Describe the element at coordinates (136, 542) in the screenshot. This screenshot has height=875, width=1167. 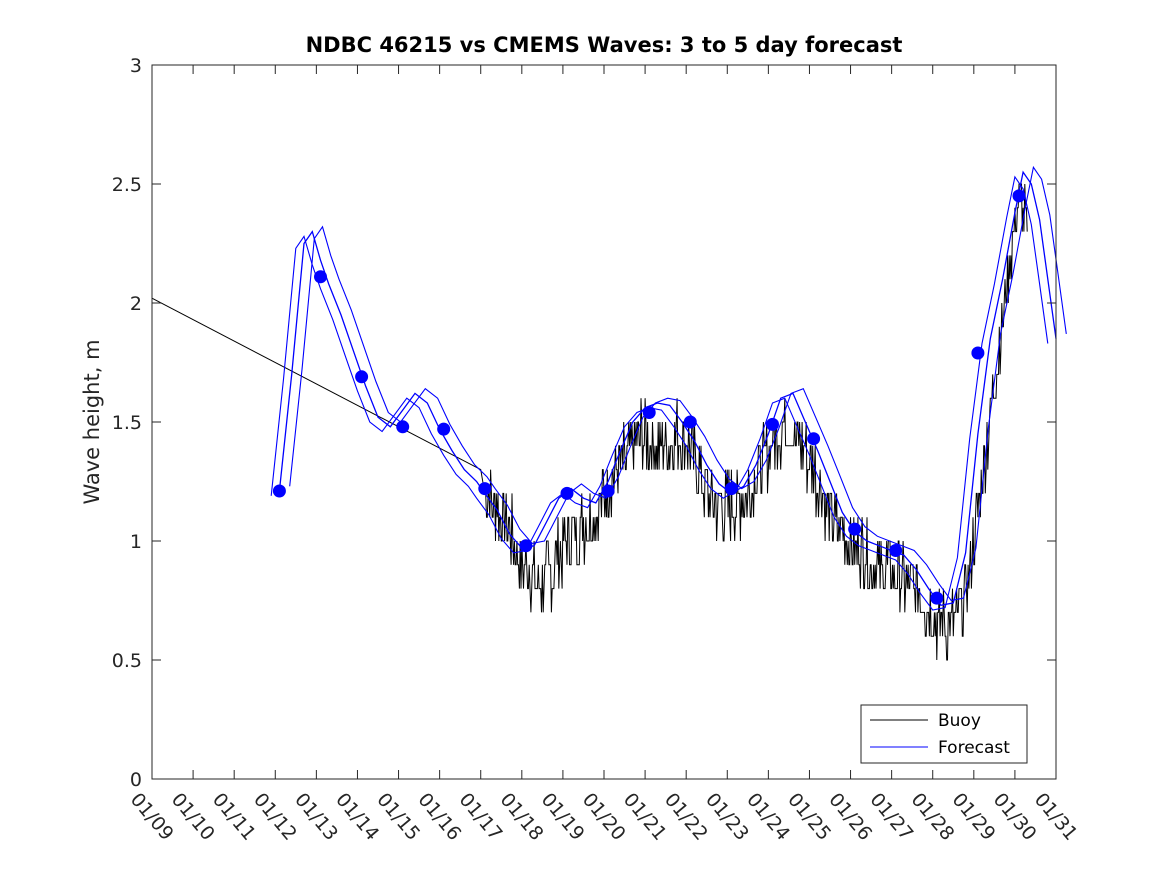
I see `y-tick-label: 1` at that location.